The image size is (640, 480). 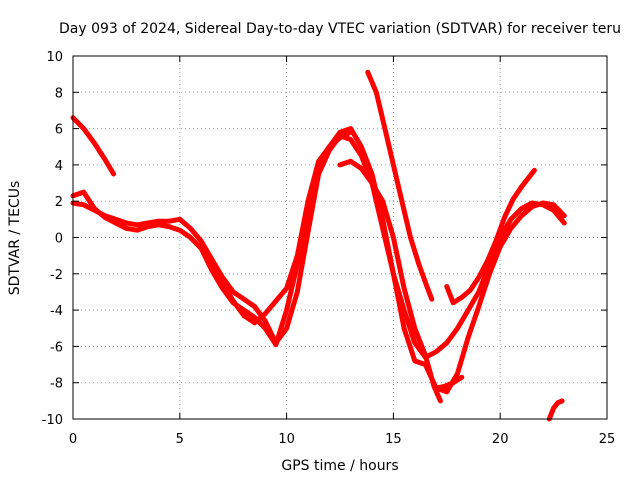 I want to click on x-tick-label: 0, so click(x=73, y=439).